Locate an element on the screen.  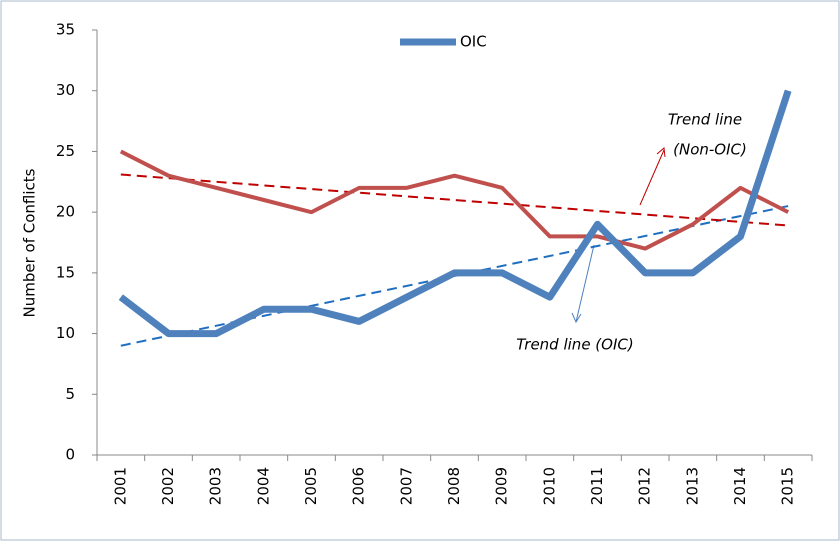
x-tick-label: 2001 is located at coordinates (120, 486).